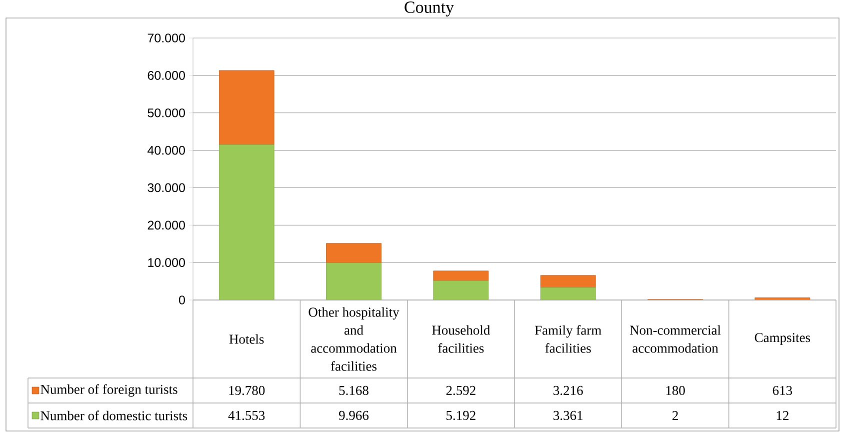  Describe the element at coordinates (166, 150) in the screenshot. I see `y-tick-label: 40.000` at that location.